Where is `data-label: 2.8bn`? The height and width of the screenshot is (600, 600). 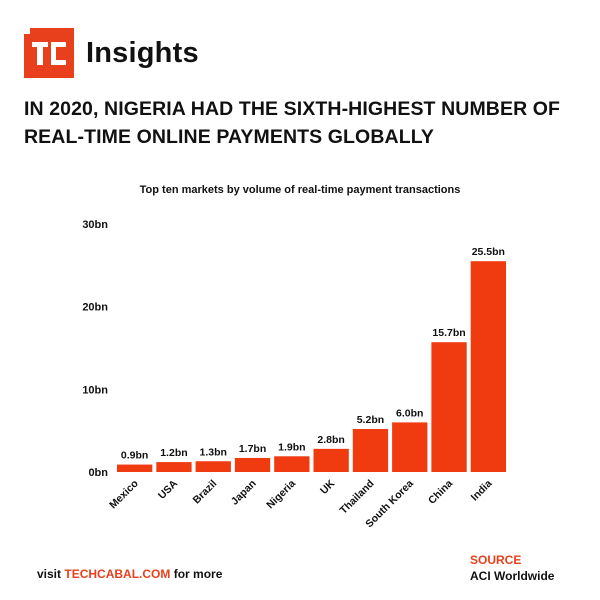
data-label: 2.8bn is located at coordinates (330, 440).